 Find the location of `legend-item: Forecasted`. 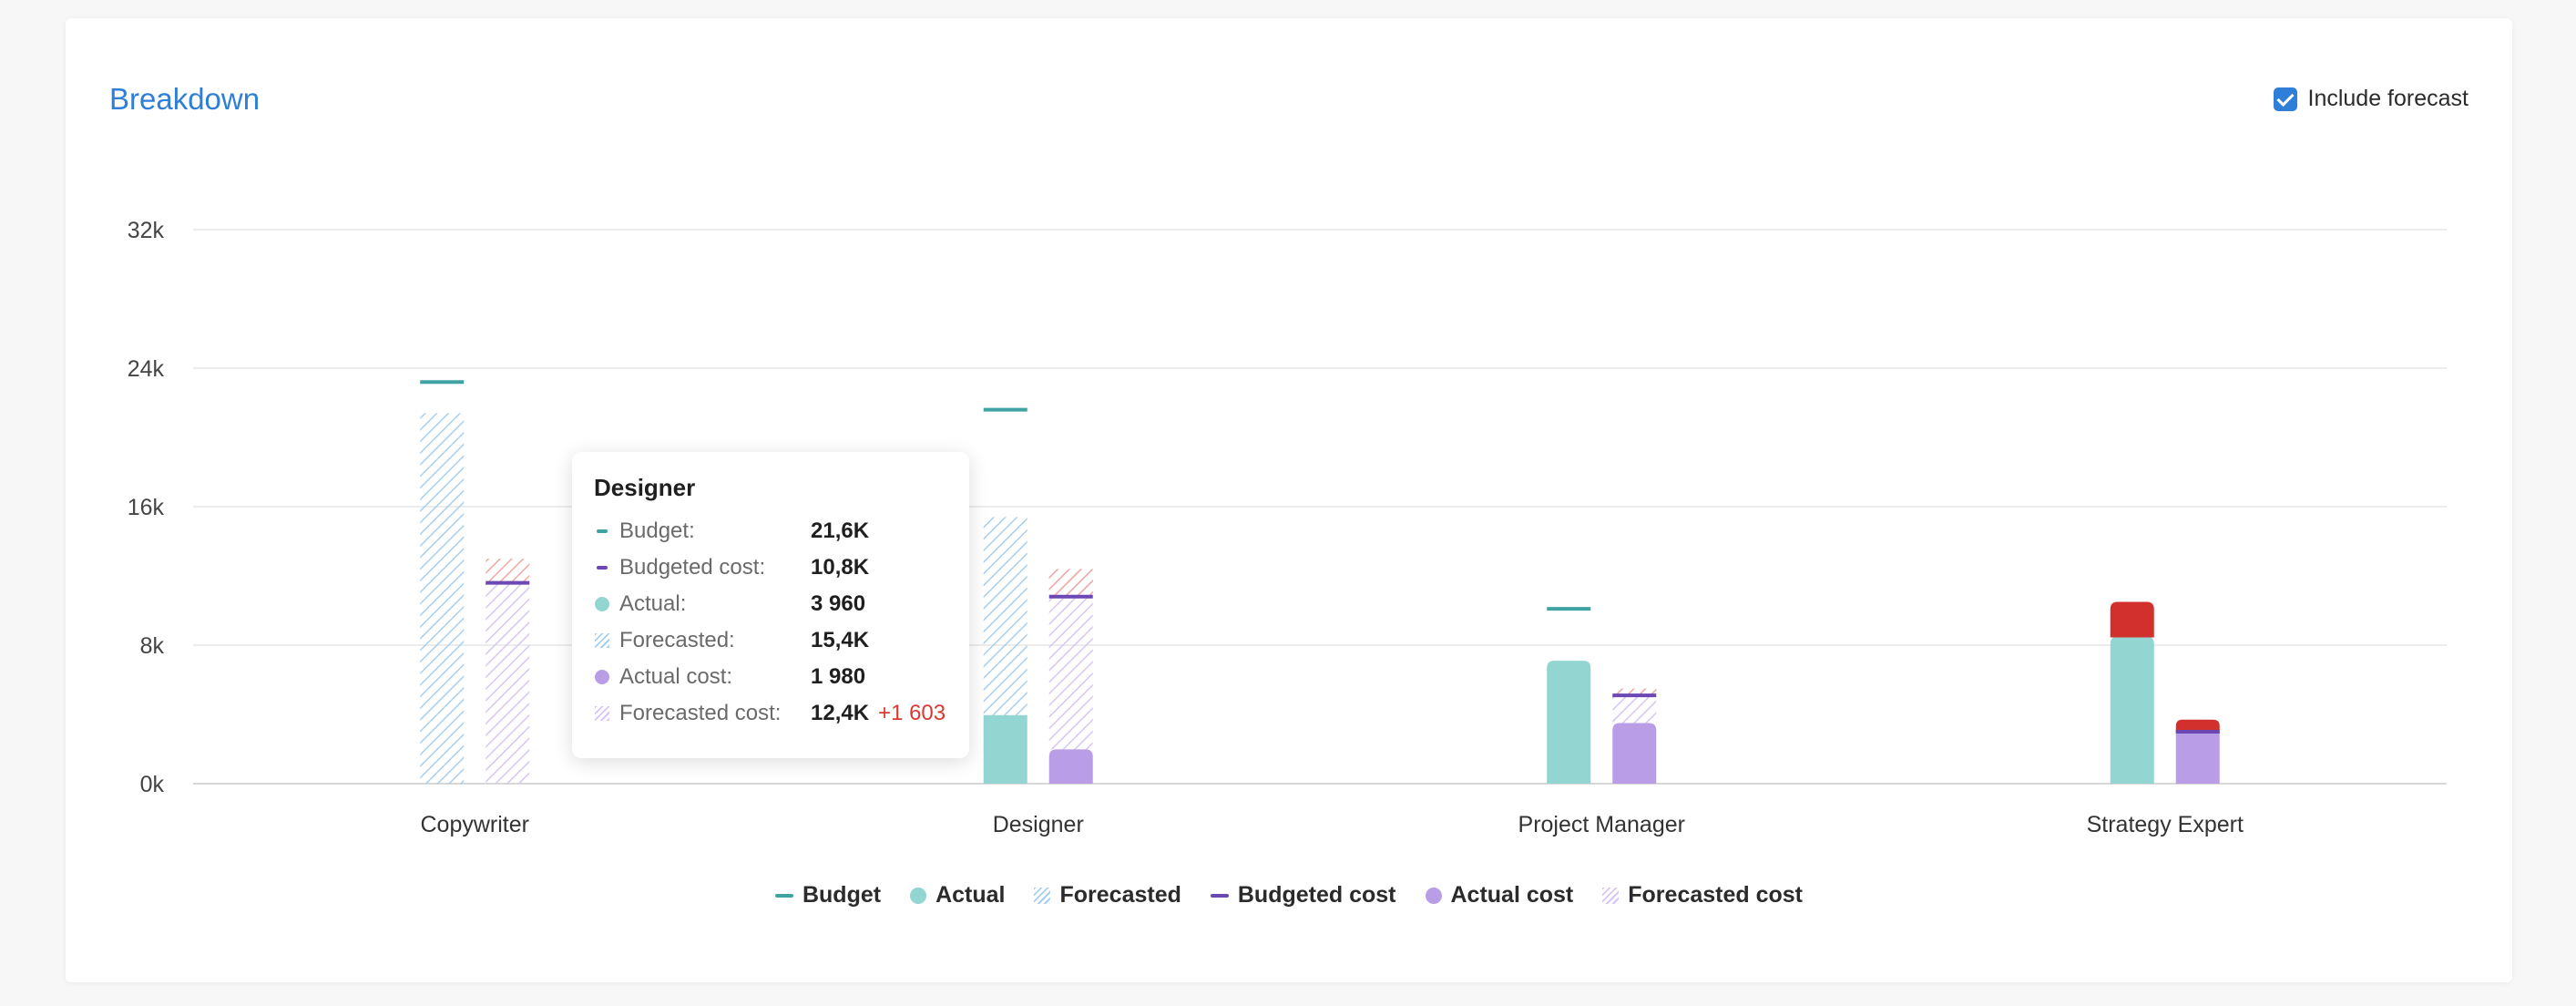

legend-item: Forecasted is located at coordinates (1107, 895).